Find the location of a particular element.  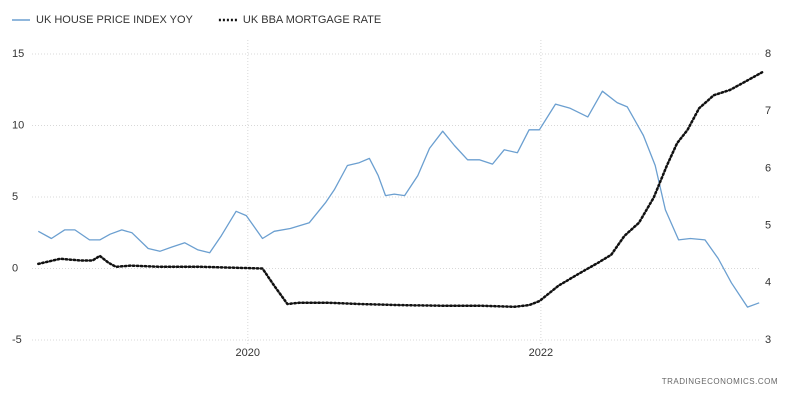

y2-tick-label: 5 is located at coordinates (768, 226).